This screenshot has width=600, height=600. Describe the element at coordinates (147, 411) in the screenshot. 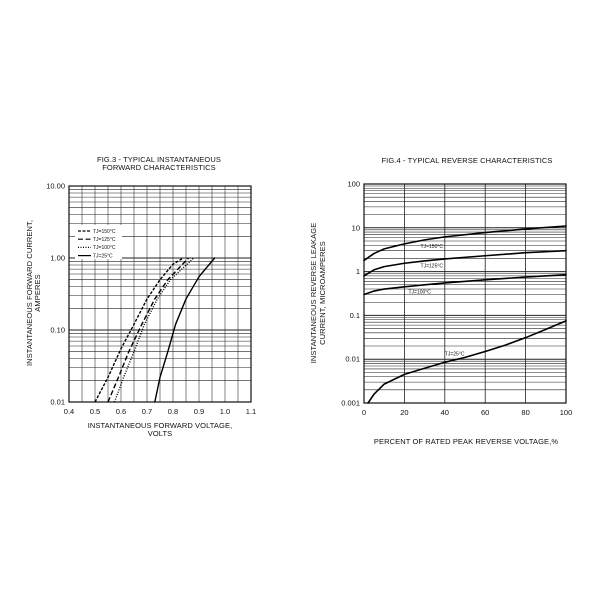

I see `x-tick-label: 0.7` at that location.